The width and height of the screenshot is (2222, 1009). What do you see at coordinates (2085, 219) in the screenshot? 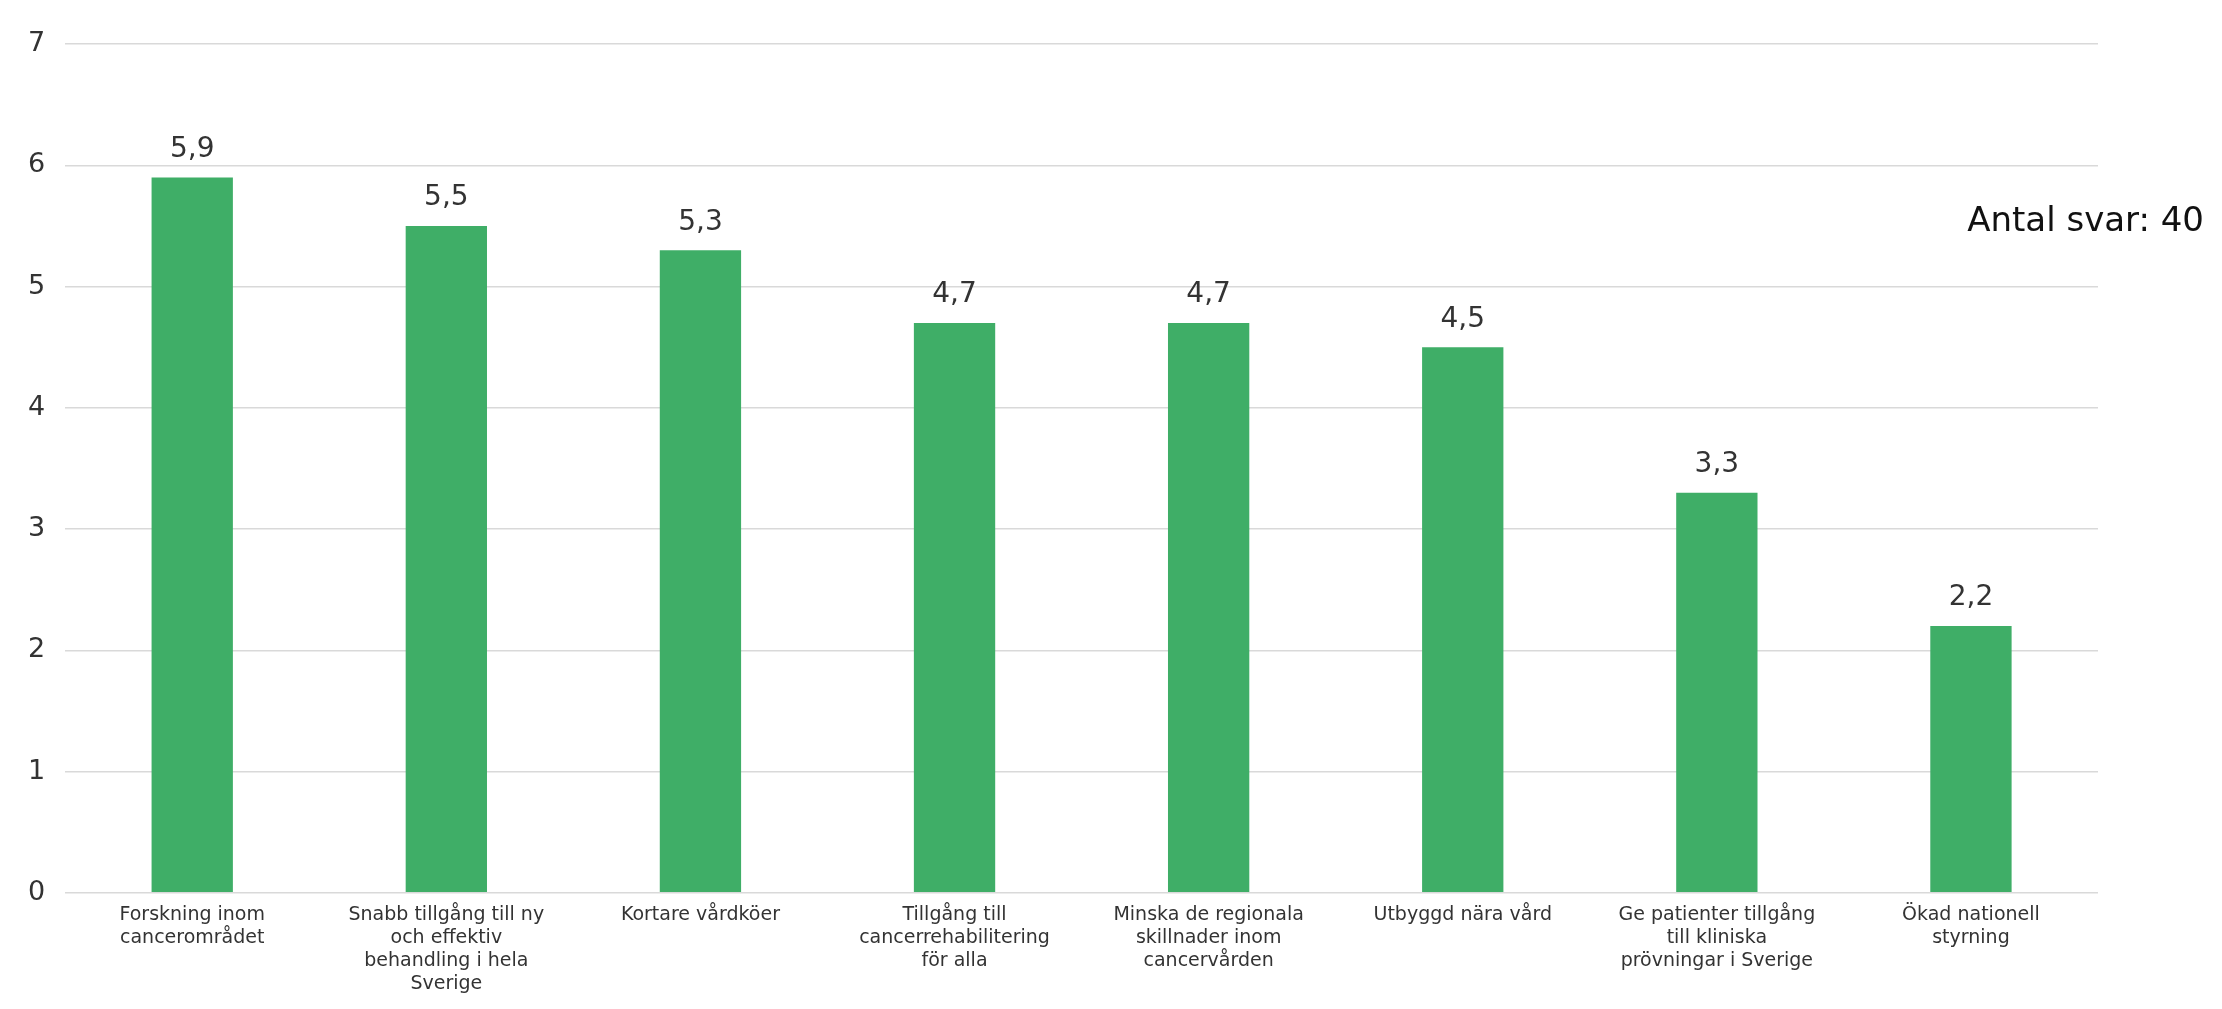
I see `annotation: Antal svar: 40` at bounding box center [2085, 219].